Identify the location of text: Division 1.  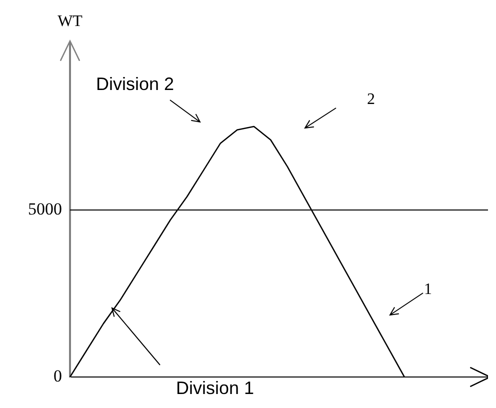
(215, 388).